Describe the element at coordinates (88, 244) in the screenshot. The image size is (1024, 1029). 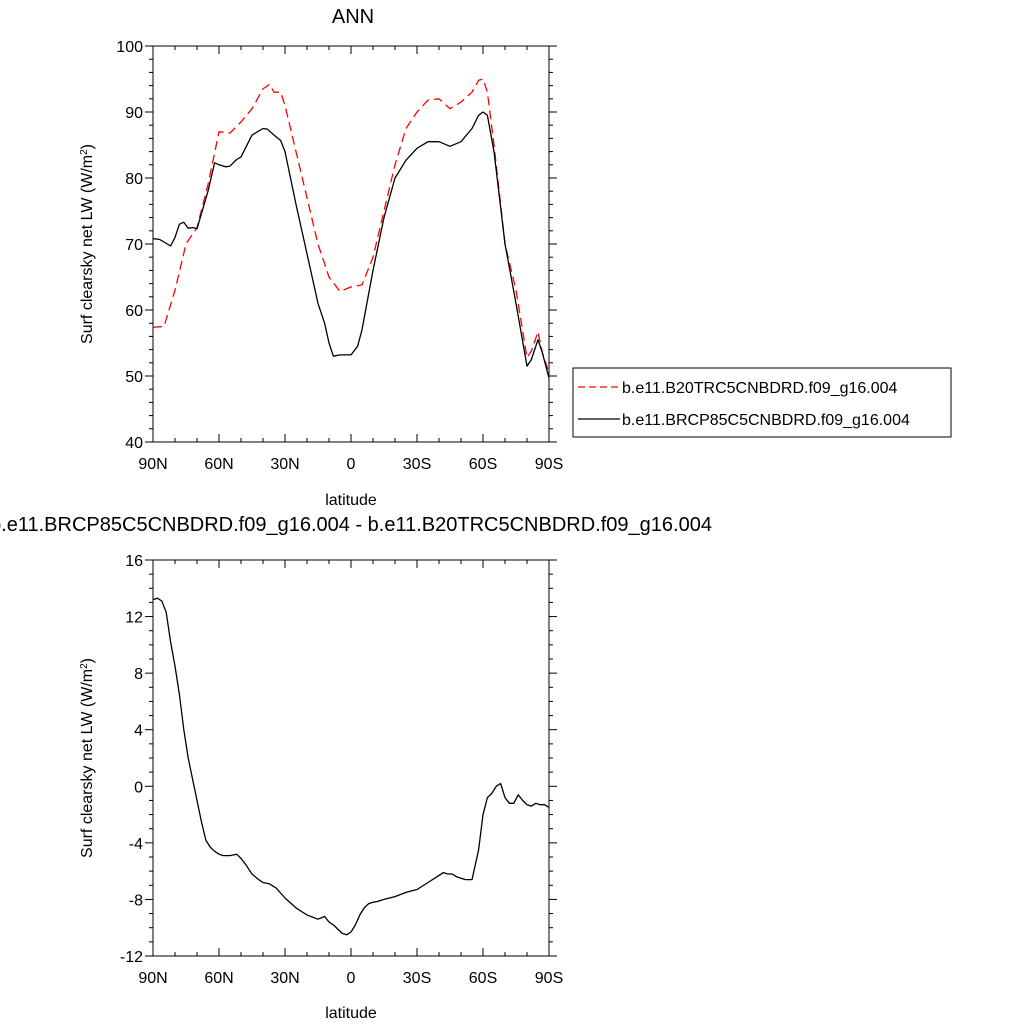
I see `top-y-axis-label: Surf clearsky net LW (W/m2)` at that location.